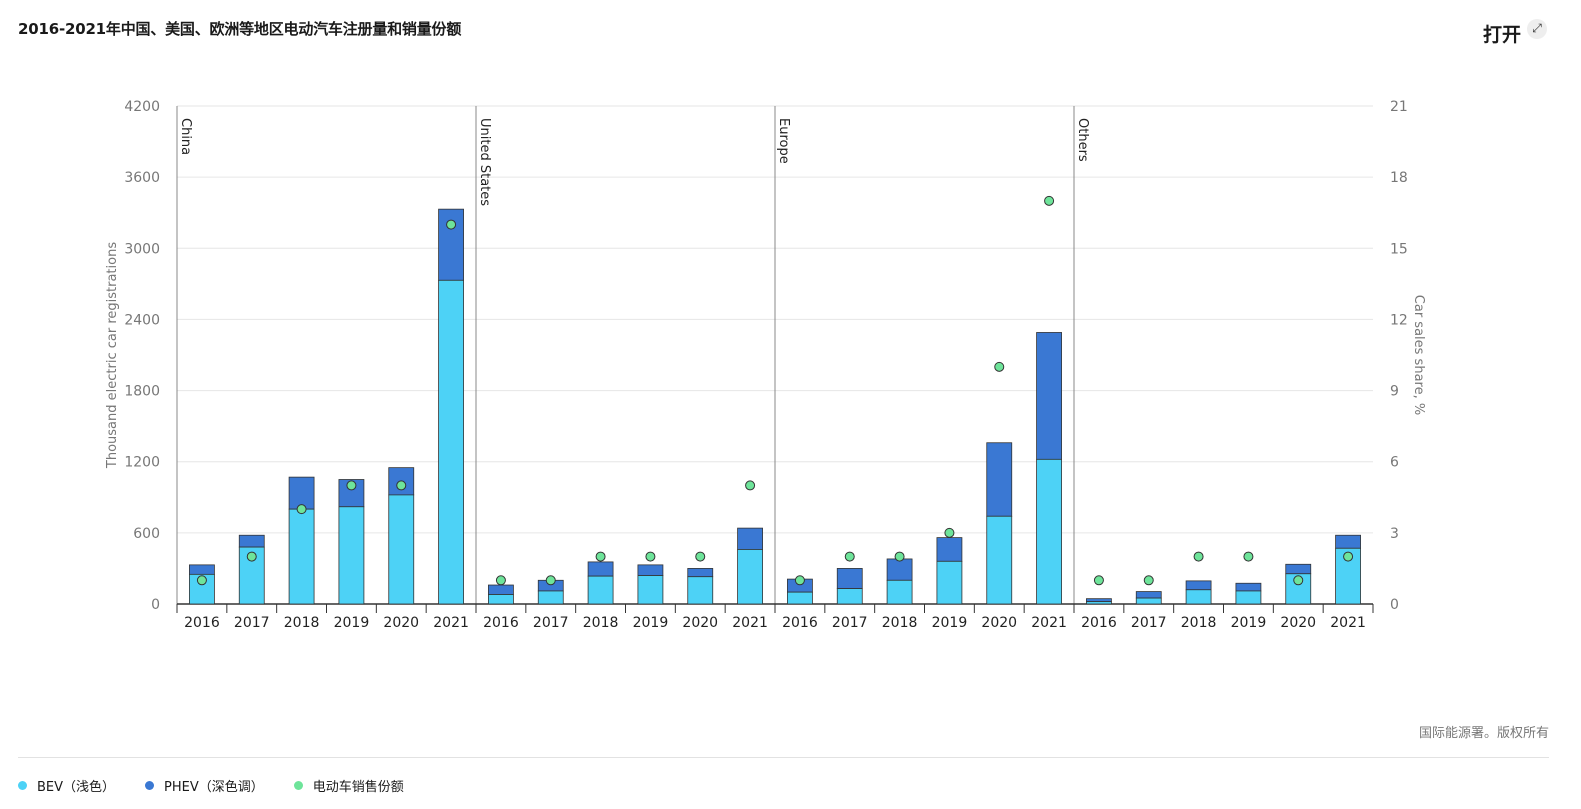  What do you see at coordinates (142, 249) in the screenshot?
I see `y-tick-label: 3000` at bounding box center [142, 249].